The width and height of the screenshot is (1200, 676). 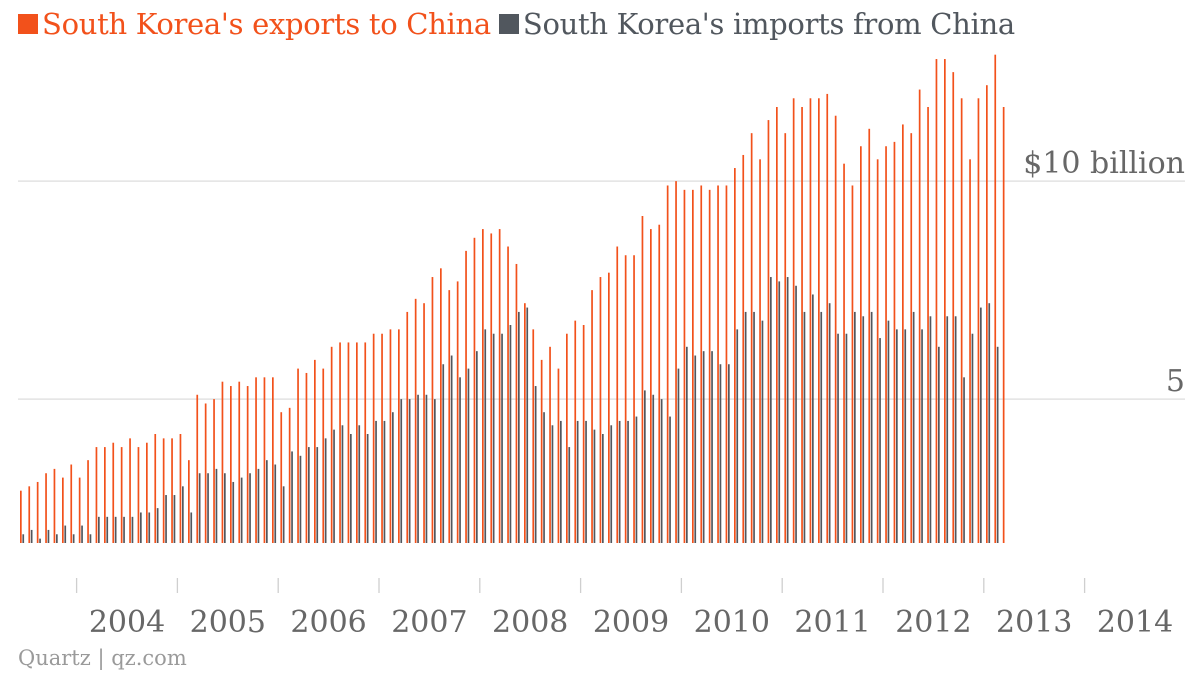 What do you see at coordinates (1135, 622) in the screenshot?
I see `x-tick-label: 2014` at bounding box center [1135, 622].